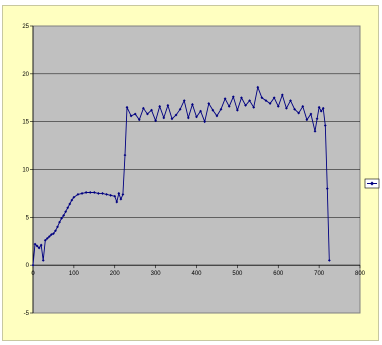 Image resolution: width=382 pixels, height=345 pixels. I want to click on y-tick-label: 15, so click(25, 123).